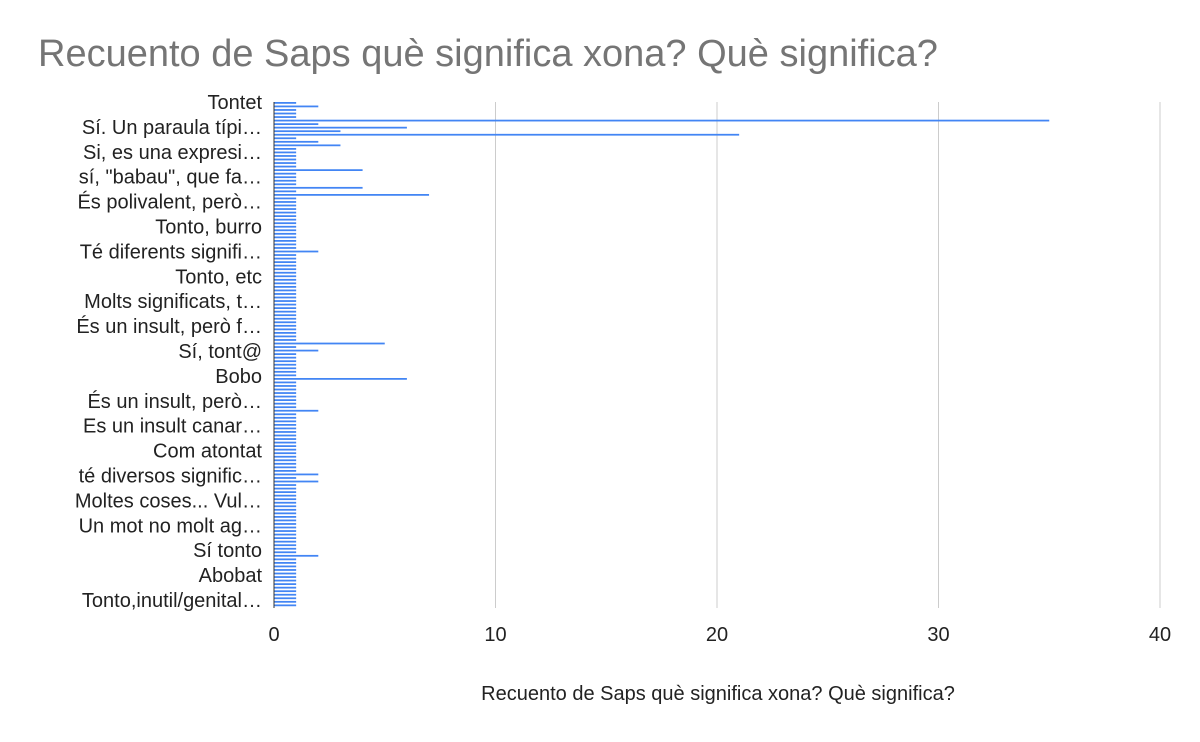 The width and height of the screenshot is (1200, 742). Describe the element at coordinates (495, 635) in the screenshot. I see `x-tick-label-1: 10` at that location.